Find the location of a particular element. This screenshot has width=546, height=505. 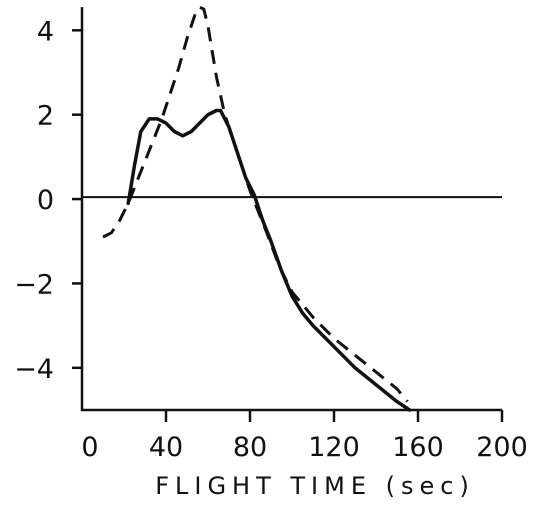

y-tick-label: 4 is located at coordinates (45, 31).